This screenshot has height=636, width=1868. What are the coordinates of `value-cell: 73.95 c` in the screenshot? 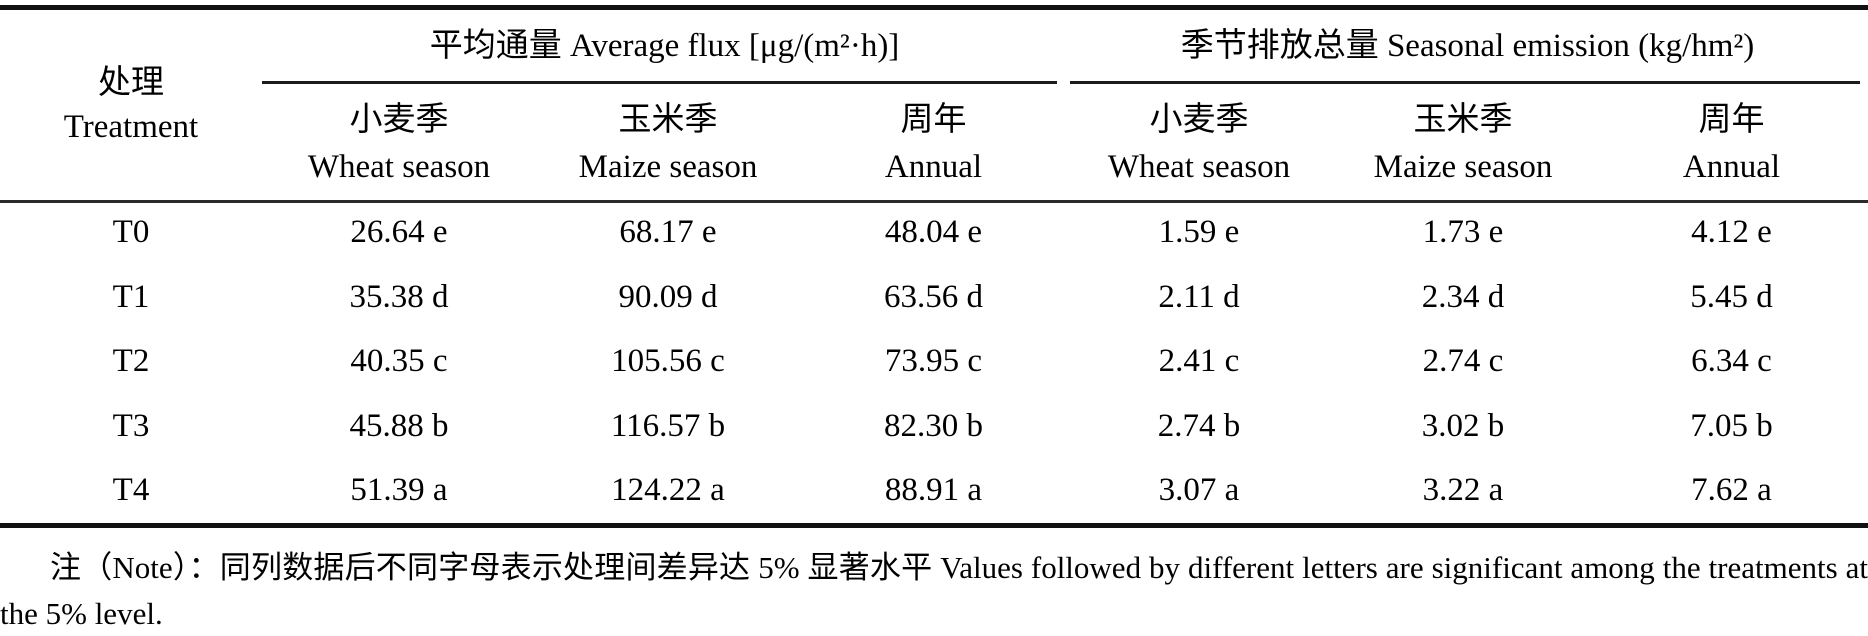 It's located at (933, 361).